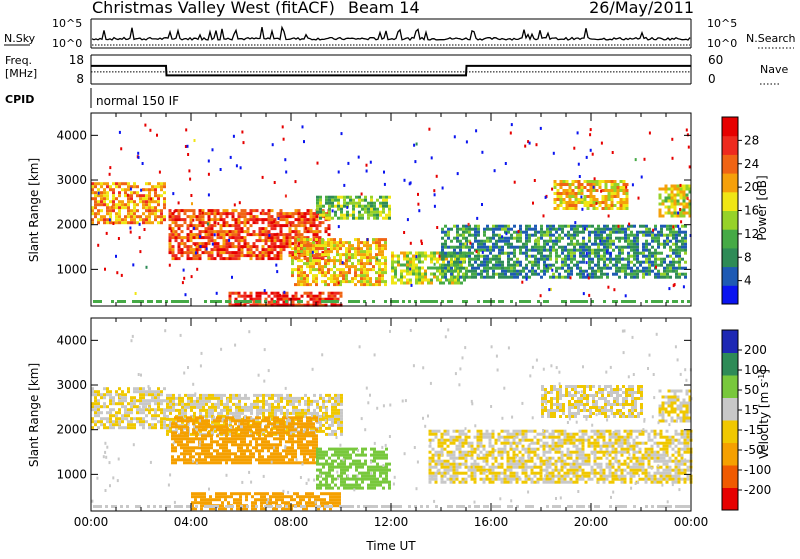  I want to click on nsky-tick-top: 10^5, so click(67, 23).